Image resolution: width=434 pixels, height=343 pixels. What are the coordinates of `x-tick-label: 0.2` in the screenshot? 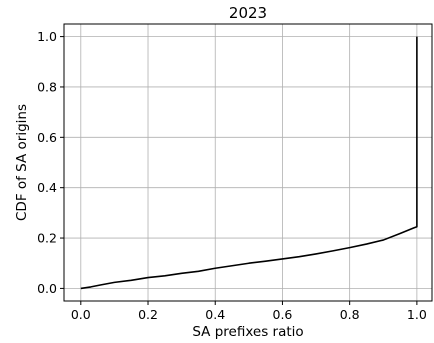 It's located at (148, 314).